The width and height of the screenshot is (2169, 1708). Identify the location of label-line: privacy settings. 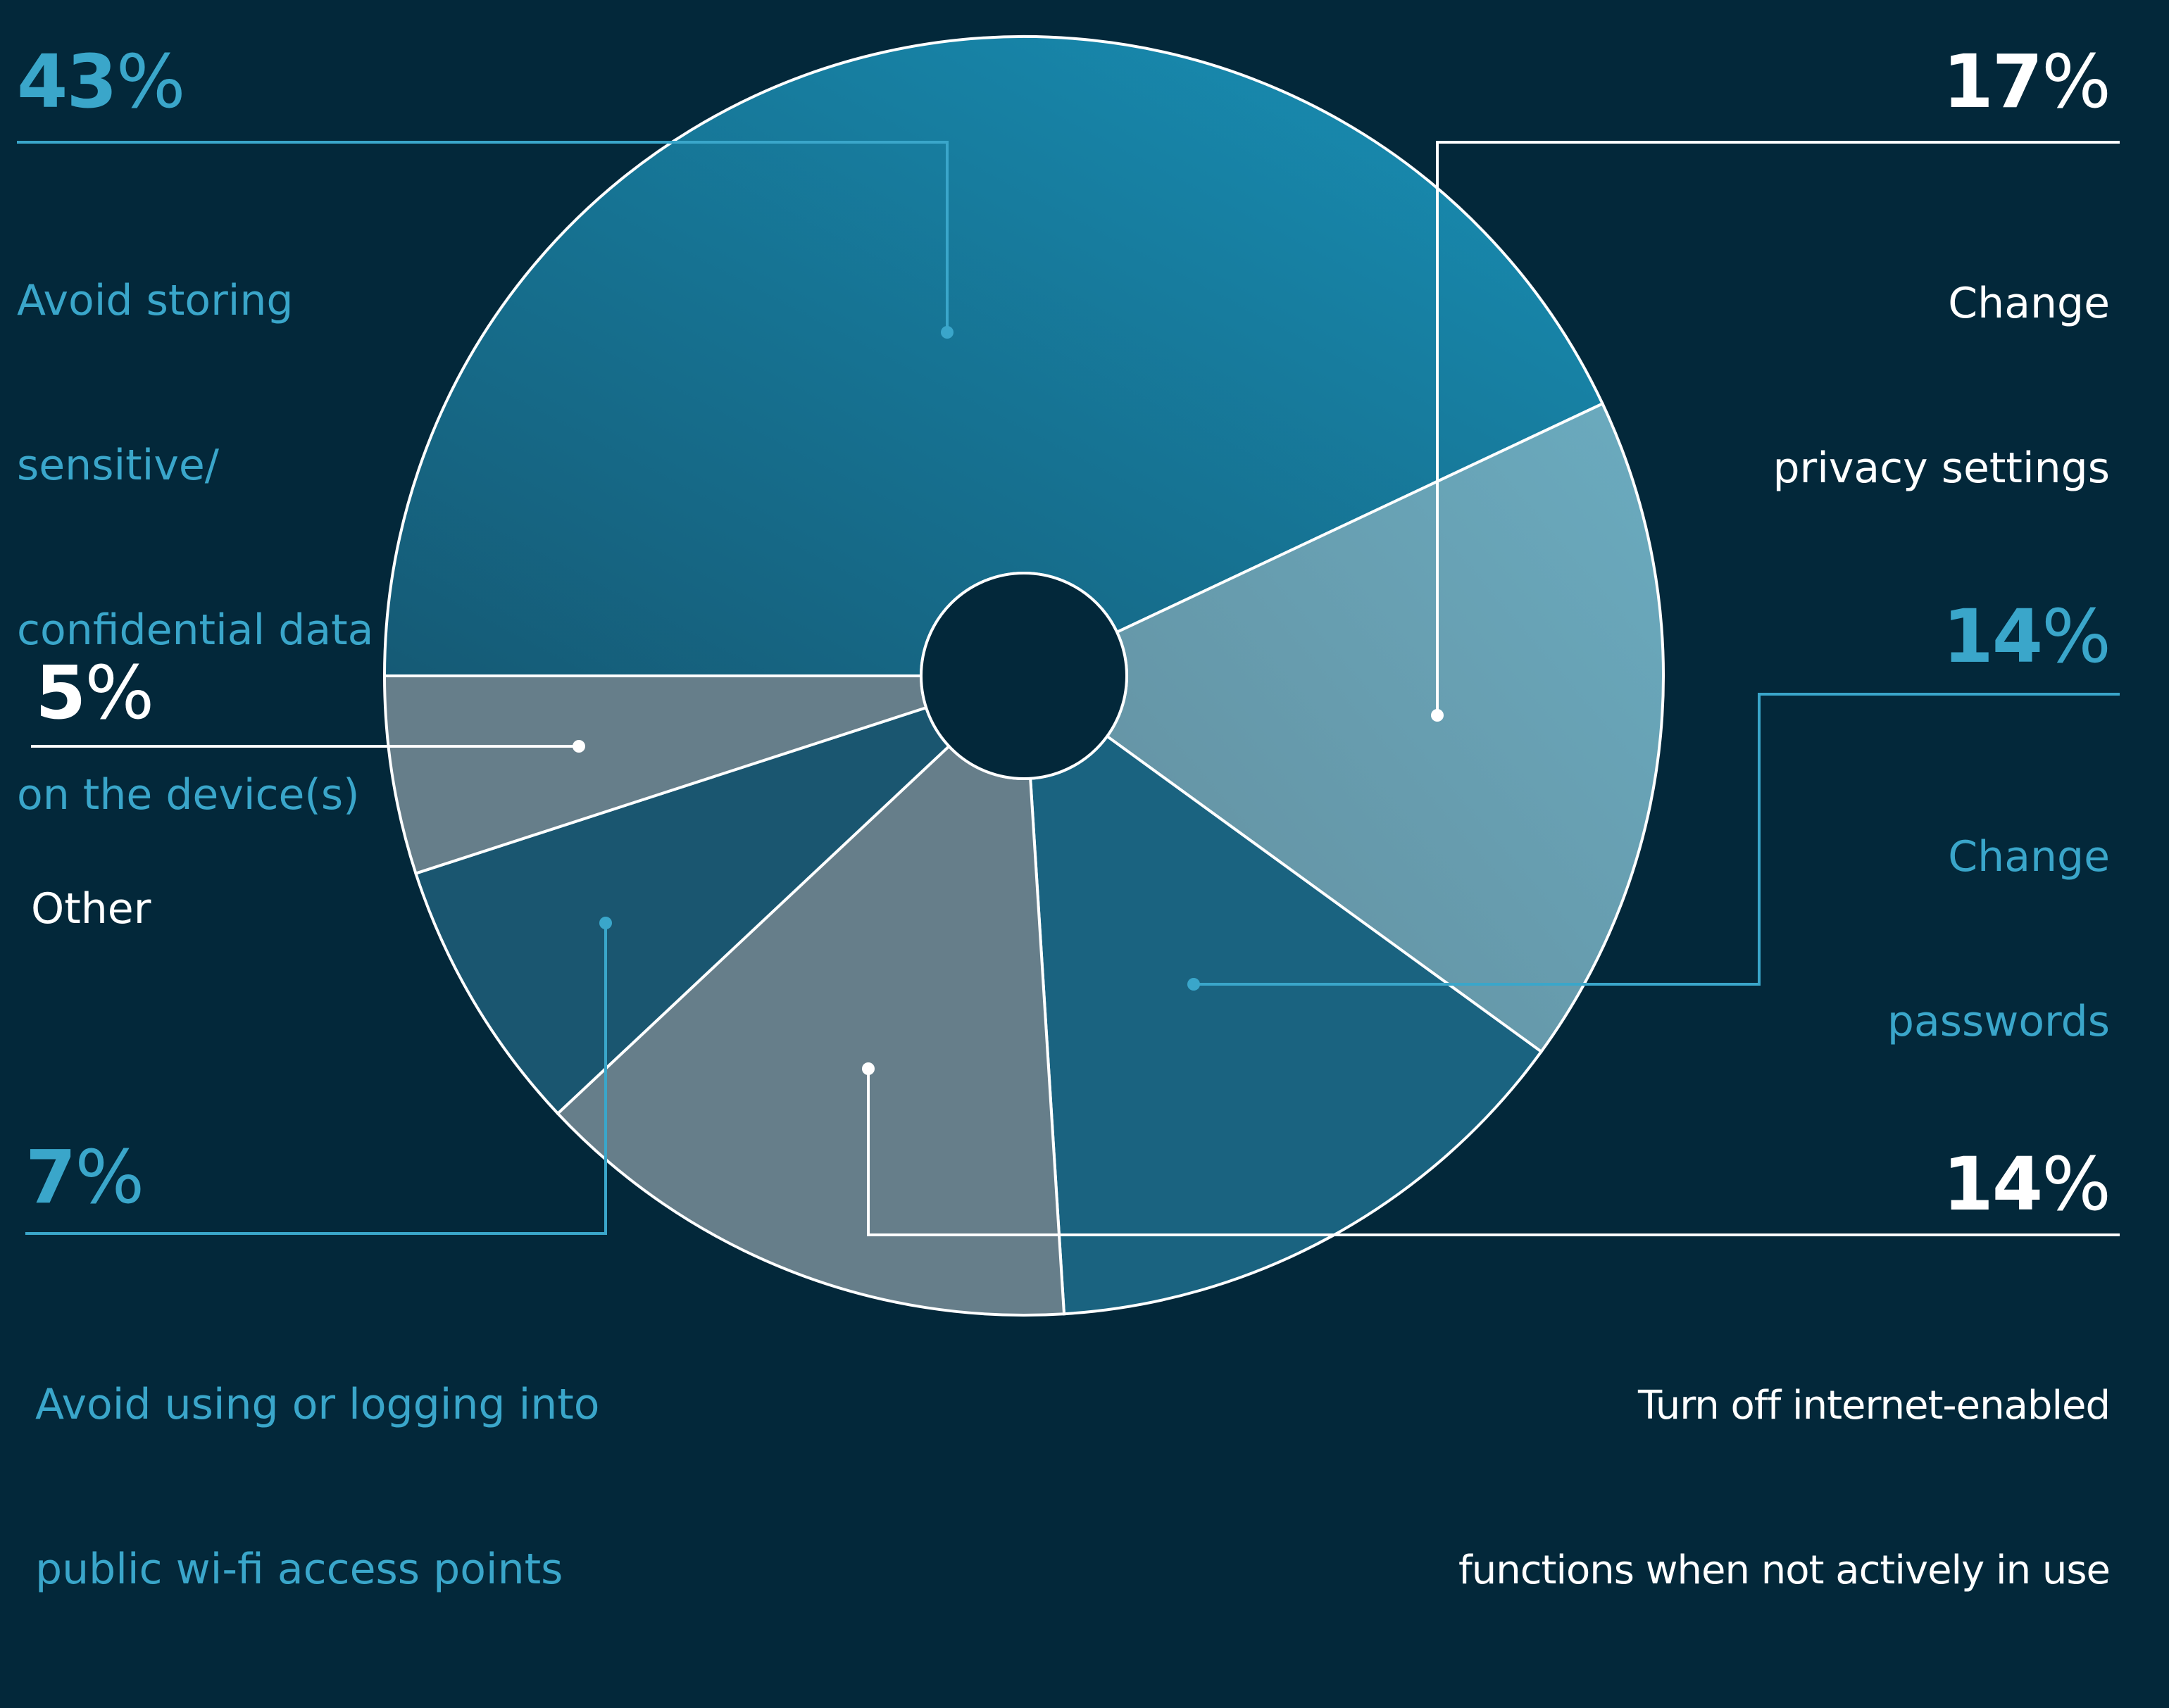
(1941, 468).